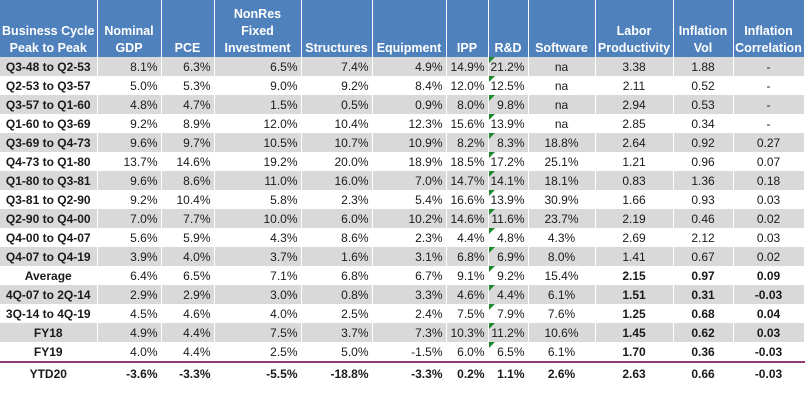 The image size is (806, 403). I want to click on cell-value: 8.3%, so click(508, 142).